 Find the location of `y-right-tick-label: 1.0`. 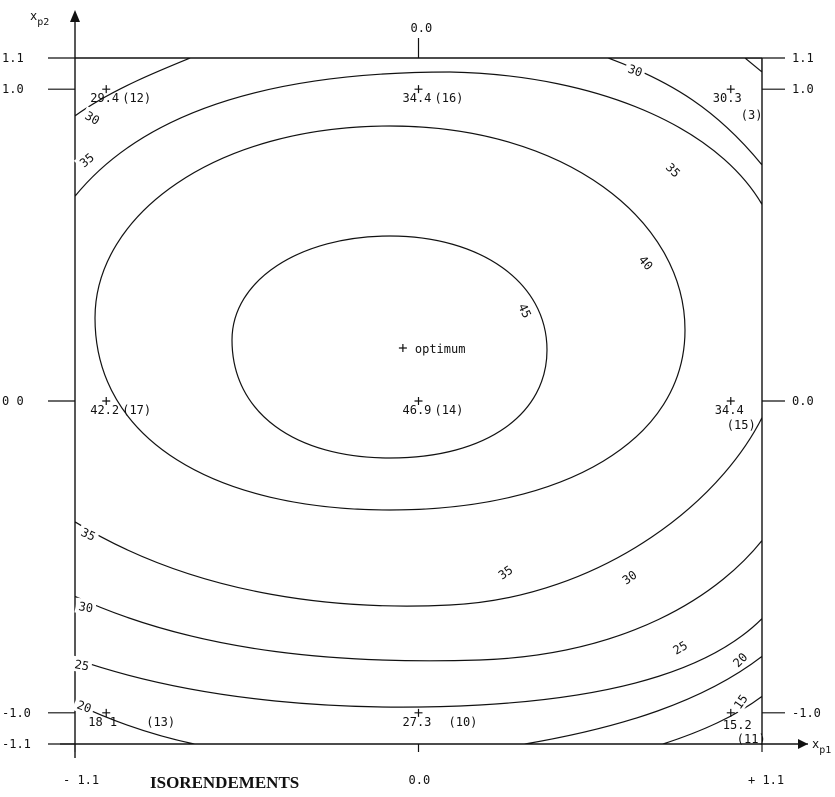

y-right-tick-label: 1.0 is located at coordinates (803, 89).